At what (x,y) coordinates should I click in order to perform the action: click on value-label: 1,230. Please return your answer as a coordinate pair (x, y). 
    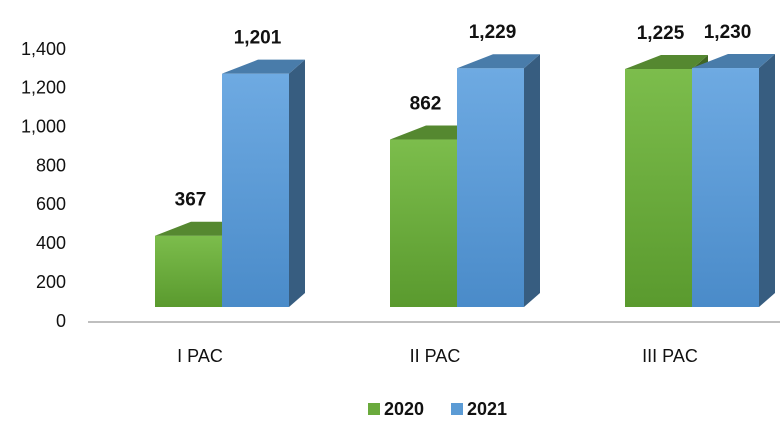
    Looking at the image, I should click on (728, 32).